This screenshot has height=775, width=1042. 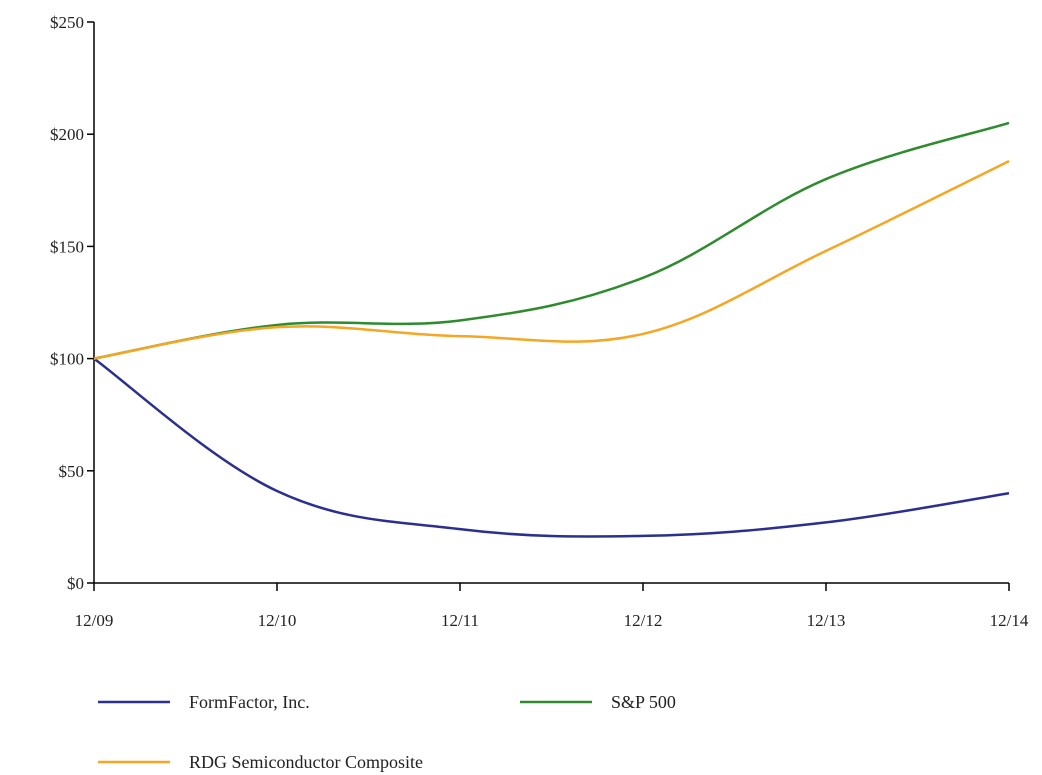 I want to click on y-tick-label: $250, so click(x=67, y=22).